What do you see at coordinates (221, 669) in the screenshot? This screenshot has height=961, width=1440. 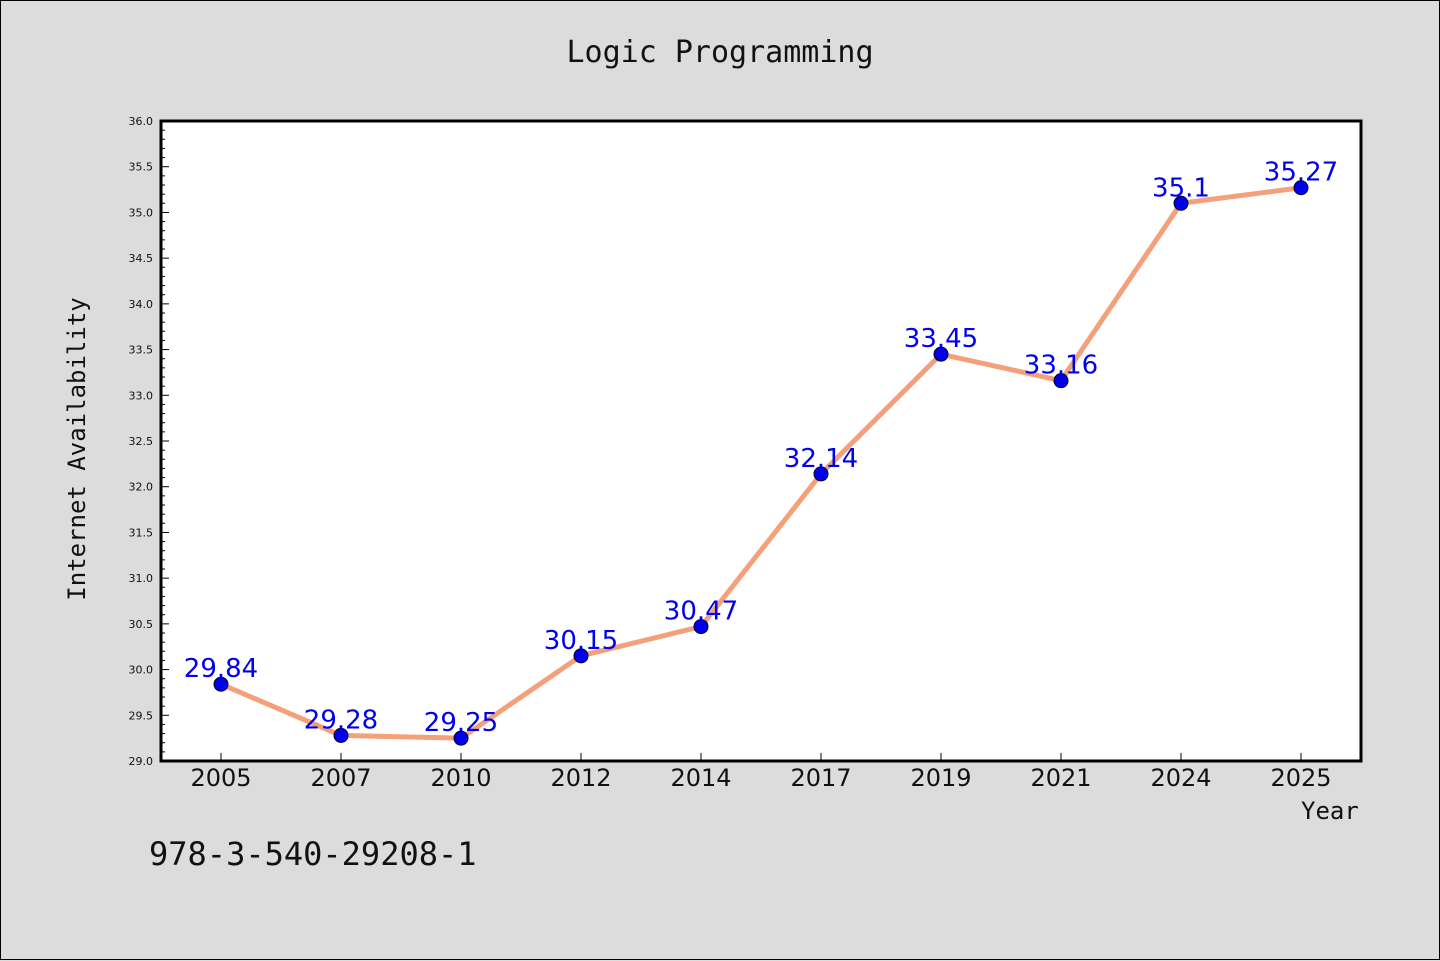 I see `data-label: 29.84` at bounding box center [221, 669].